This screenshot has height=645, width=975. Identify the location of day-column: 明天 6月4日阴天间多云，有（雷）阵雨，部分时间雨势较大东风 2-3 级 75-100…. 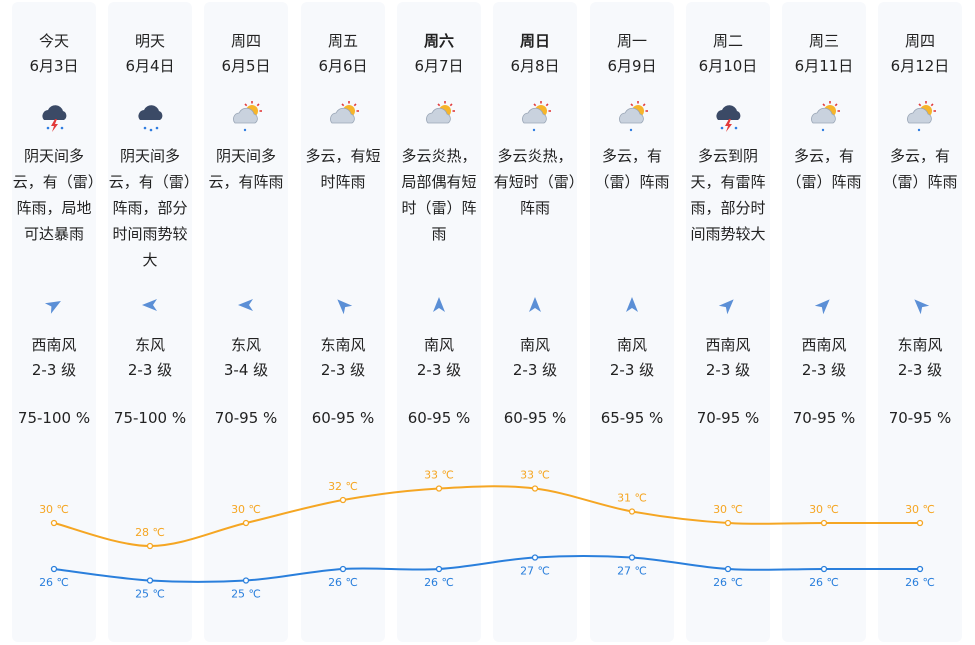
(150, 322).